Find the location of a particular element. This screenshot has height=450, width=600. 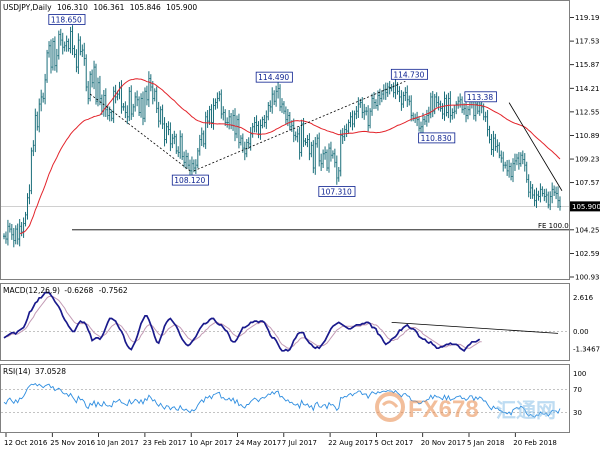

annotation-low-apr-box is located at coordinates (190, 180).